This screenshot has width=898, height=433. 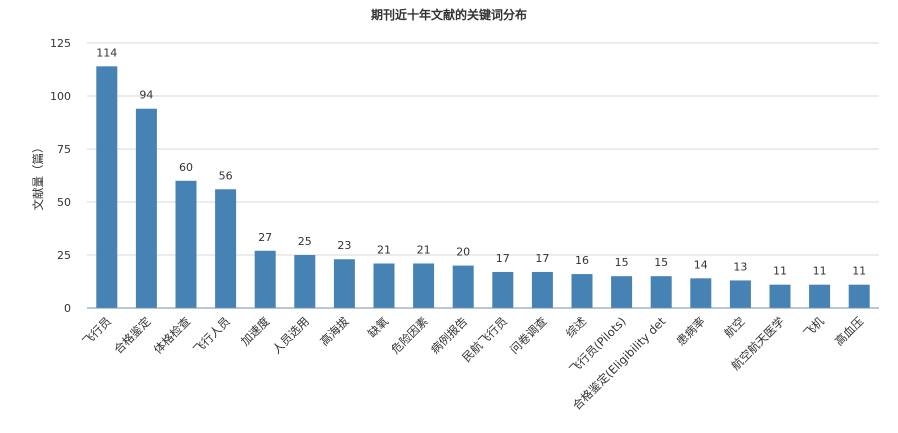 I want to click on x-tick-label-7: 缺氧, so click(x=378, y=327).